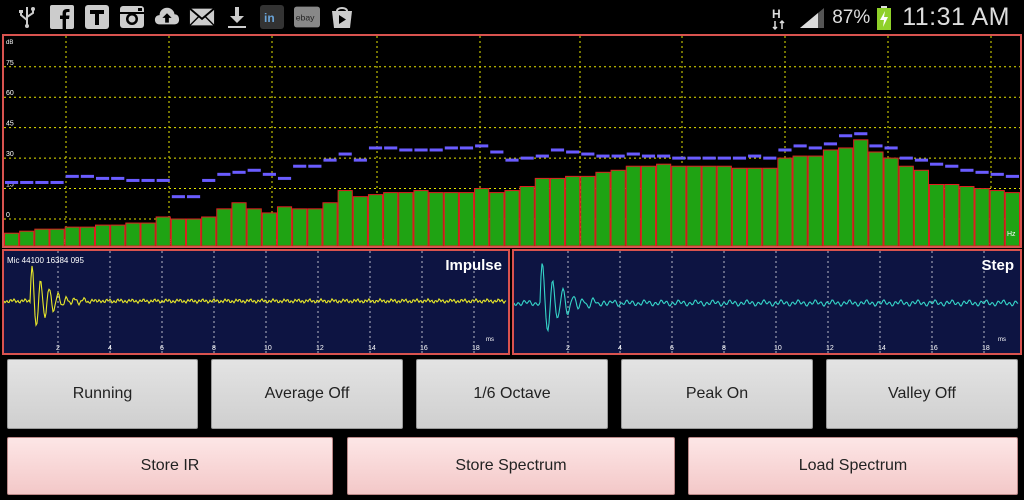 This screenshot has height=500, width=1024. What do you see at coordinates (473, 265) in the screenshot?
I see `impulse-title: Impulse` at bounding box center [473, 265].